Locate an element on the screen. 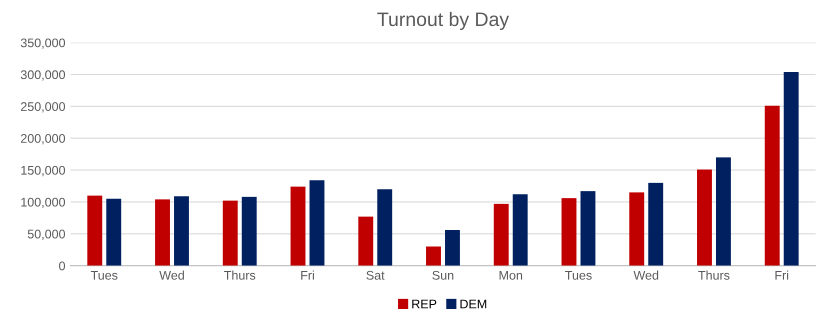 This screenshot has width=828, height=328. y-tick-label: 300,000 is located at coordinates (43, 75).